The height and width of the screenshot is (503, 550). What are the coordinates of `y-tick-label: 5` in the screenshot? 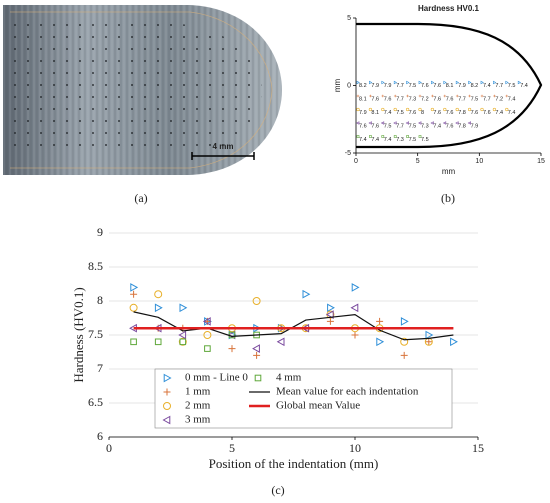 It's located at (349, 18).